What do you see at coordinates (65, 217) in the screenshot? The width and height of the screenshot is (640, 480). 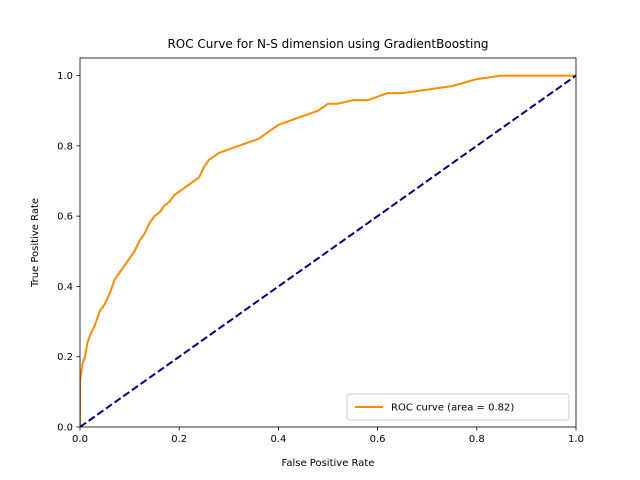 I see `y-tick-label: 0.6` at bounding box center [65, 217].